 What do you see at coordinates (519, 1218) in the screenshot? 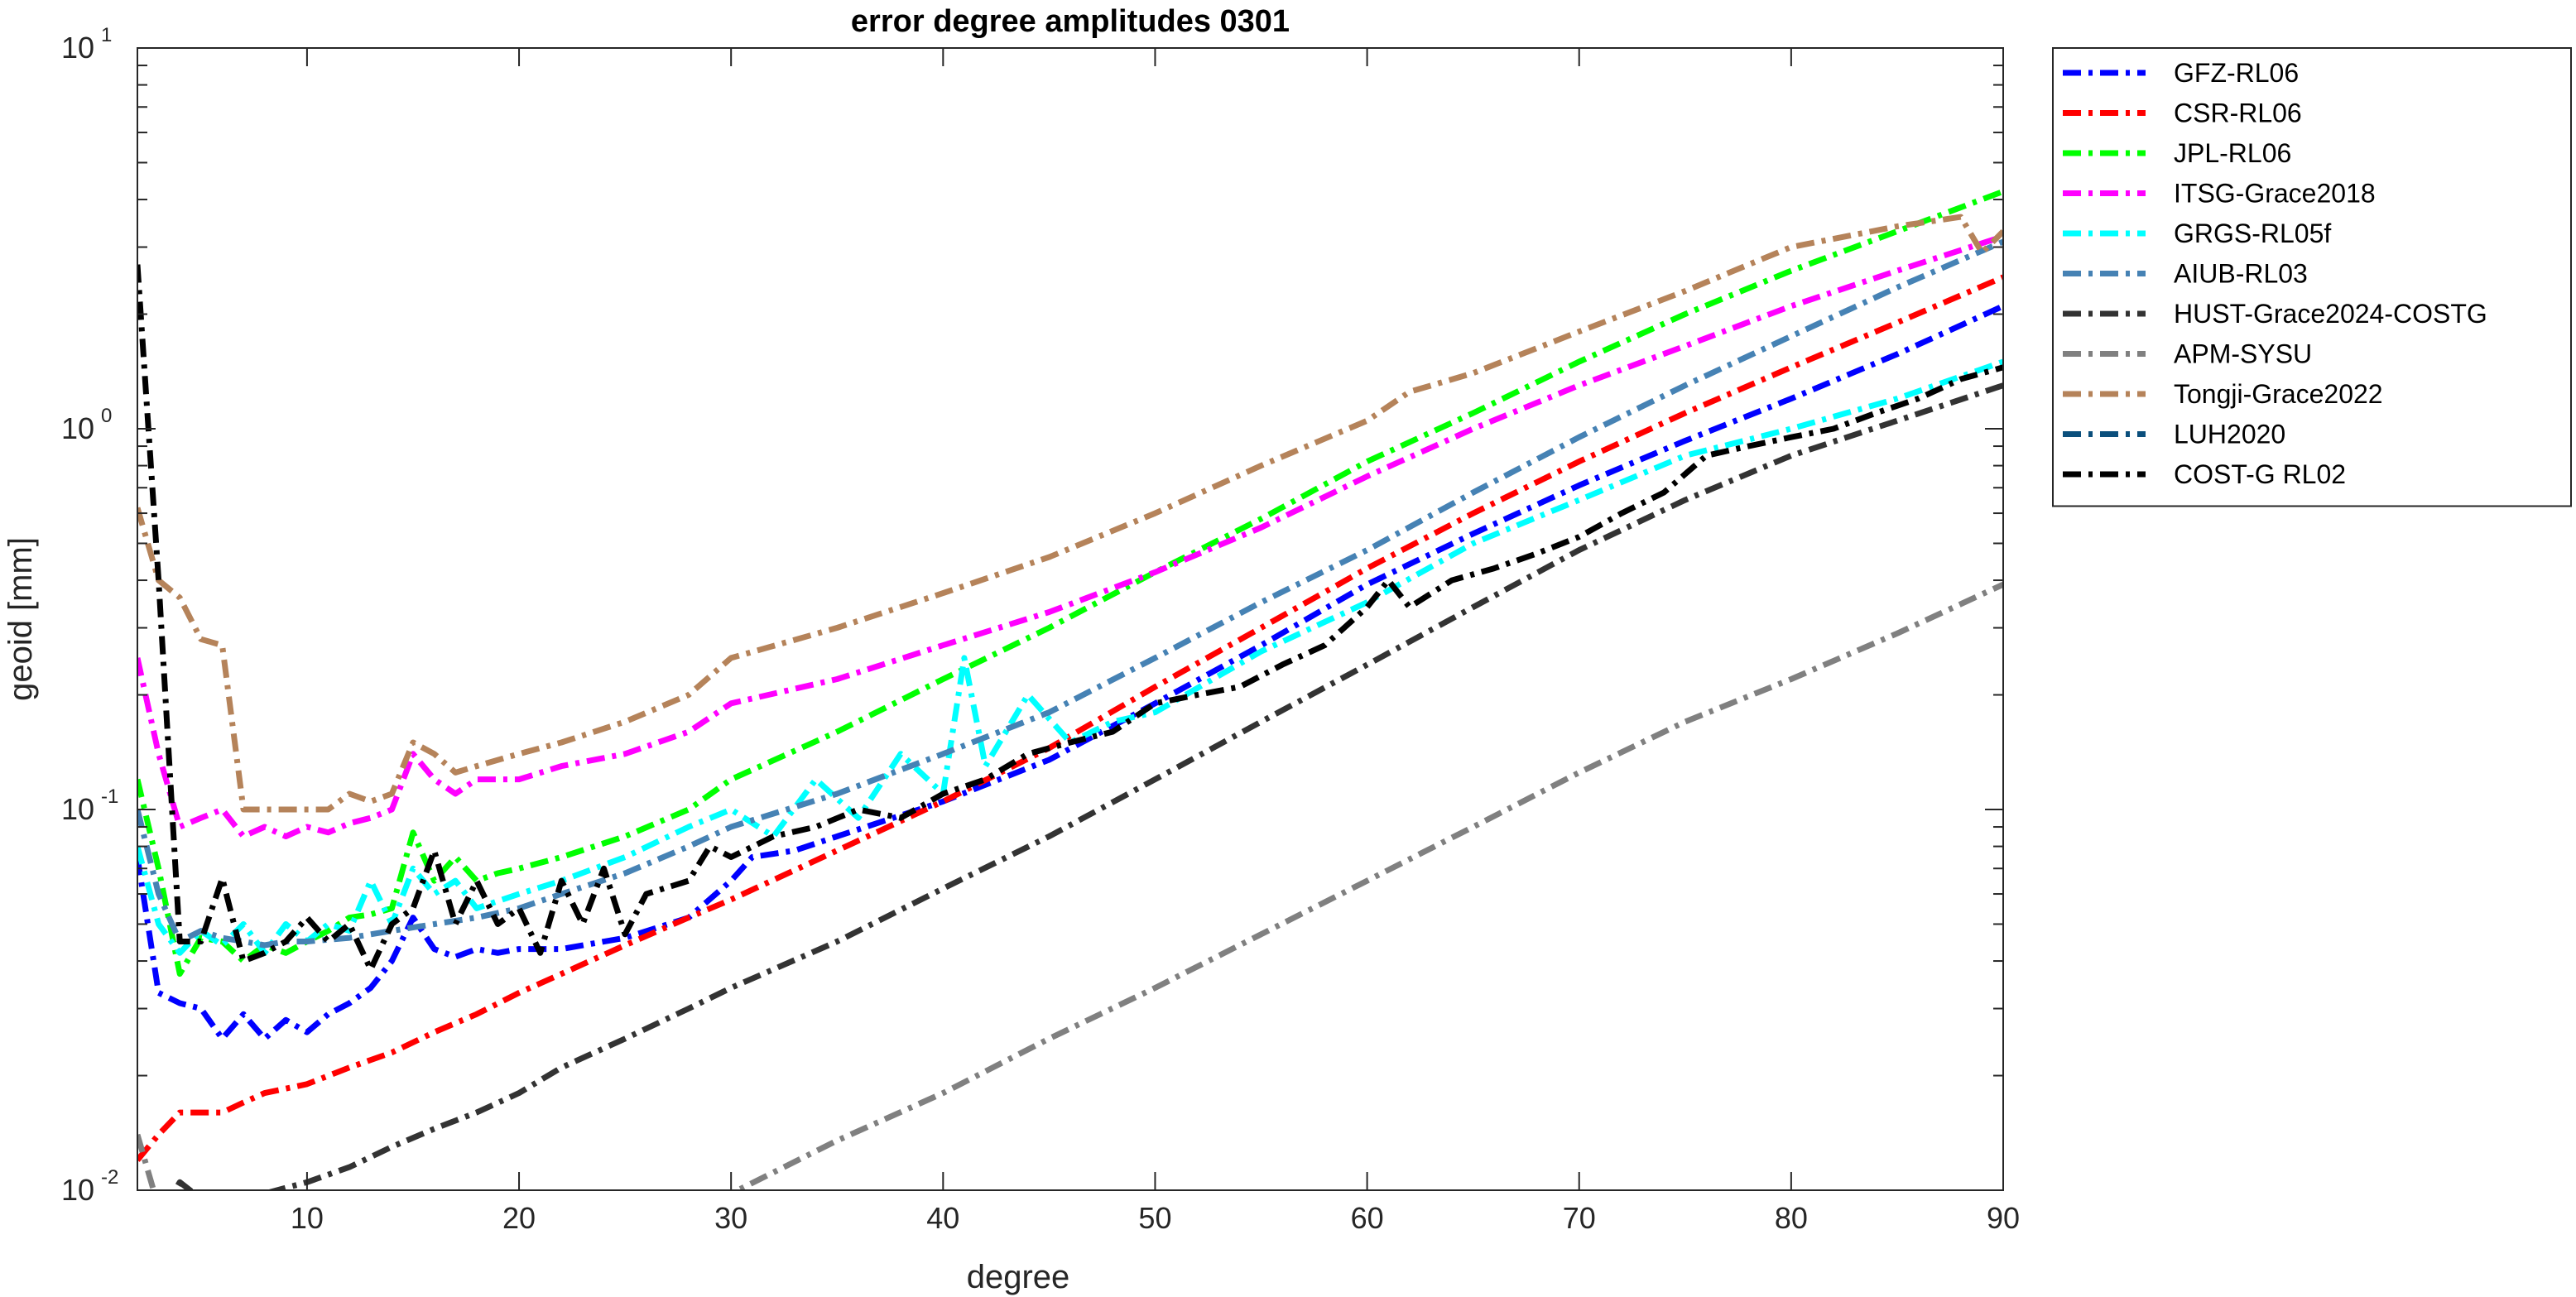
I see `x-tick-label: 20` at bounding box center [519, 1218].